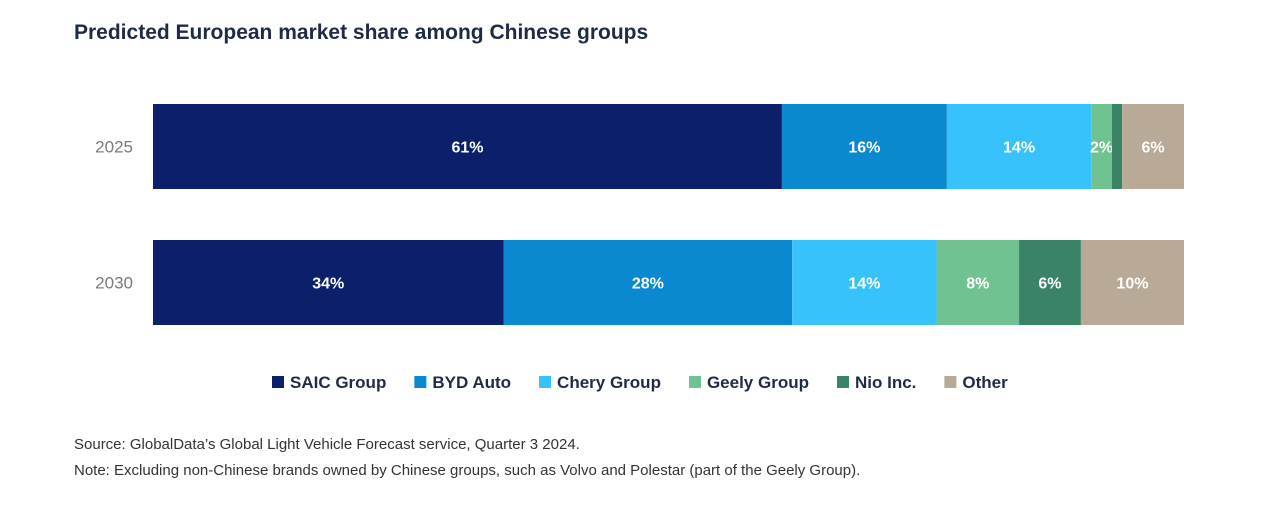 The height and width of the screenshot is (520, 1269). I want to click on bar-segment-geely-group-2025, so click(1101, 146).